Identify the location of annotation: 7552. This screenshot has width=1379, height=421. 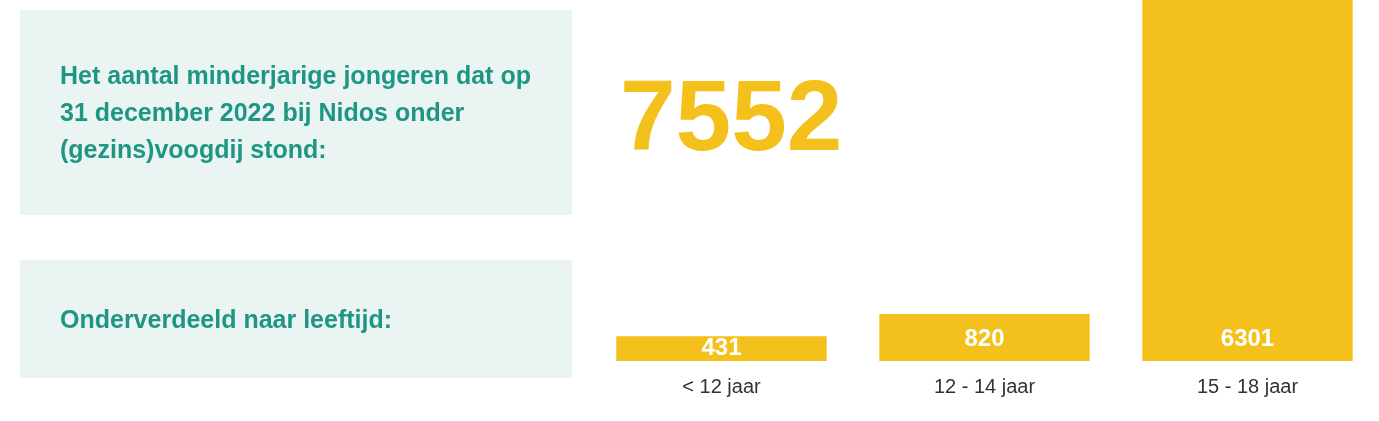
(731, 115).